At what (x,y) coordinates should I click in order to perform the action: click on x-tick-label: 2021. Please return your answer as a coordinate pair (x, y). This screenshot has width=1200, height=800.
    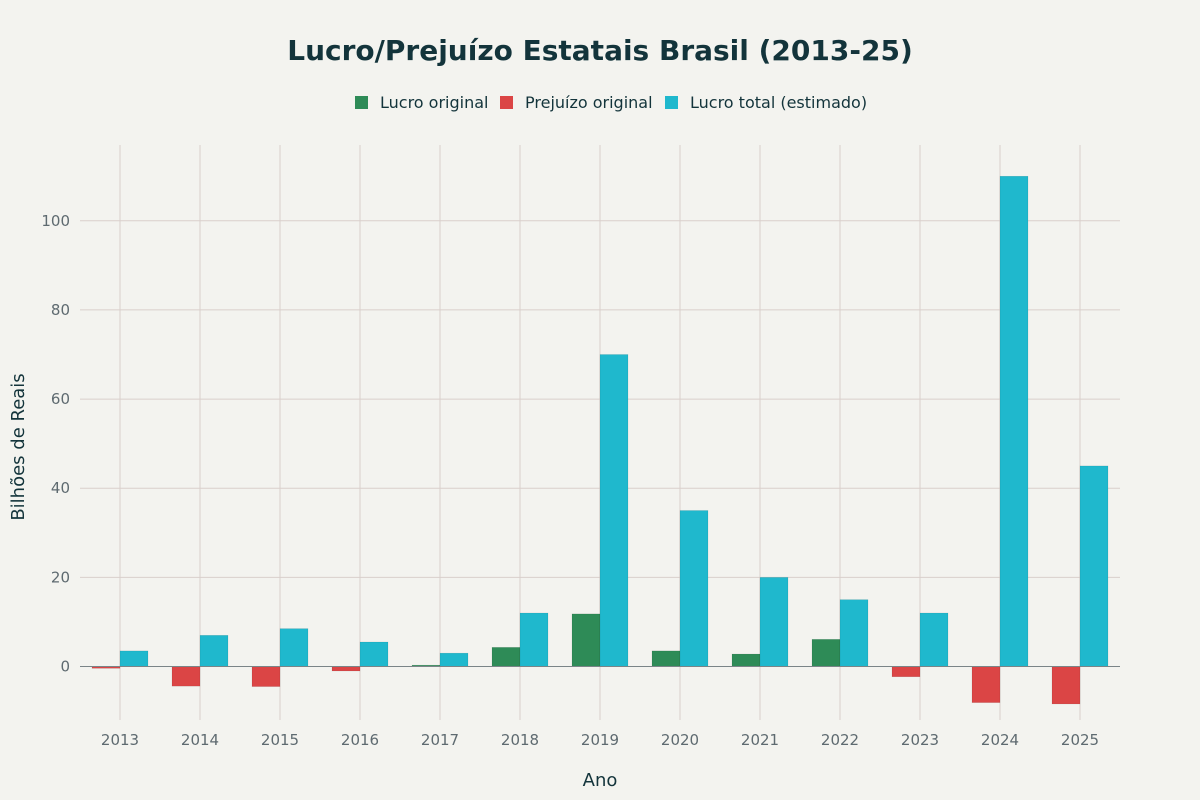
    Looking at the image, I should click on (760, 740).